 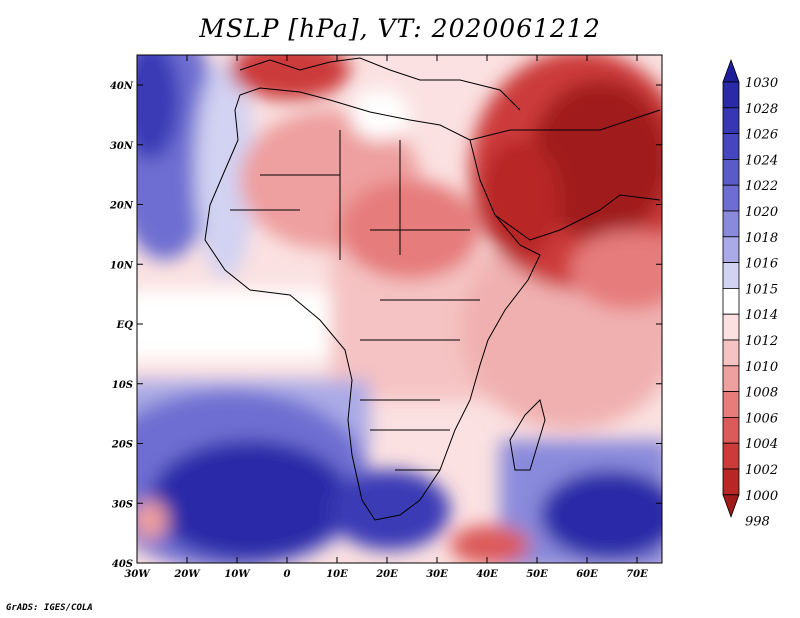 I want to click on colorbar-label: 1022, so click(x=761, y=186).